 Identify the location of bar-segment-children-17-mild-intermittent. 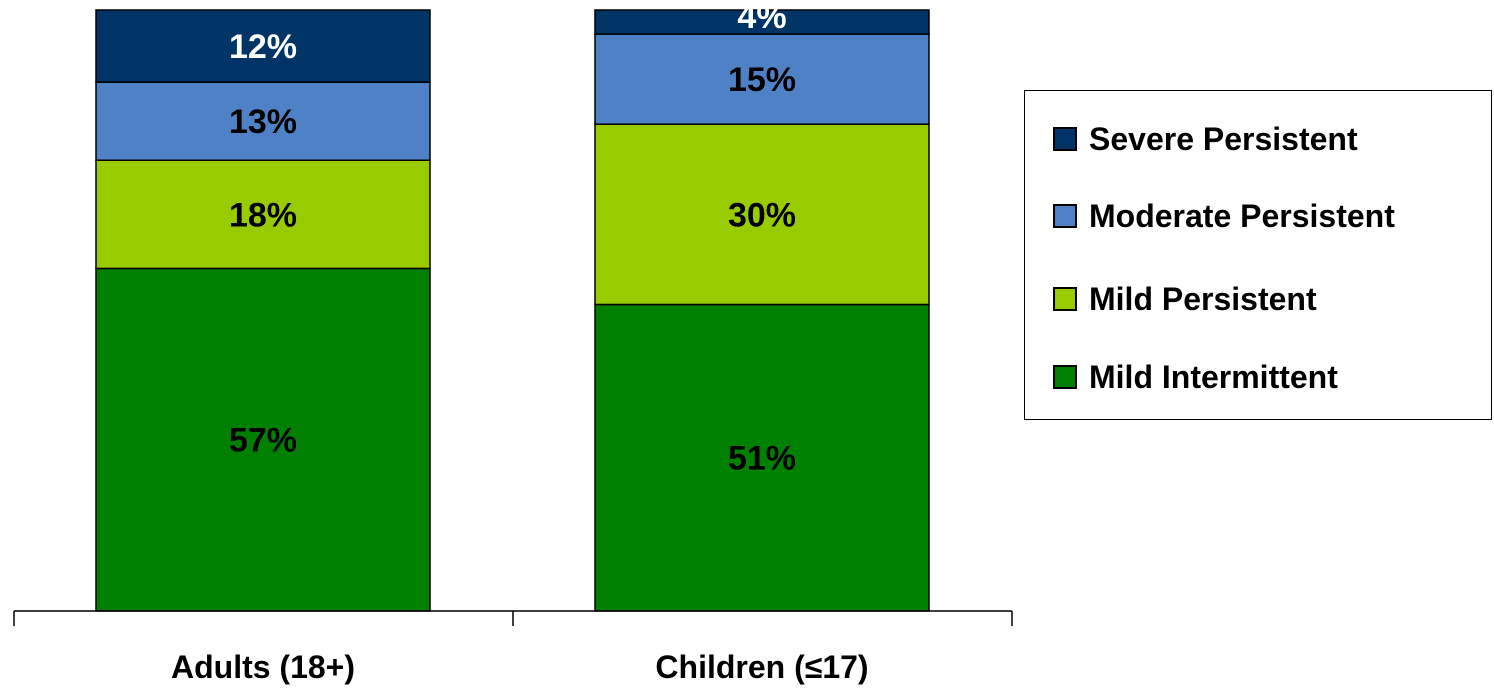
(762, 457).